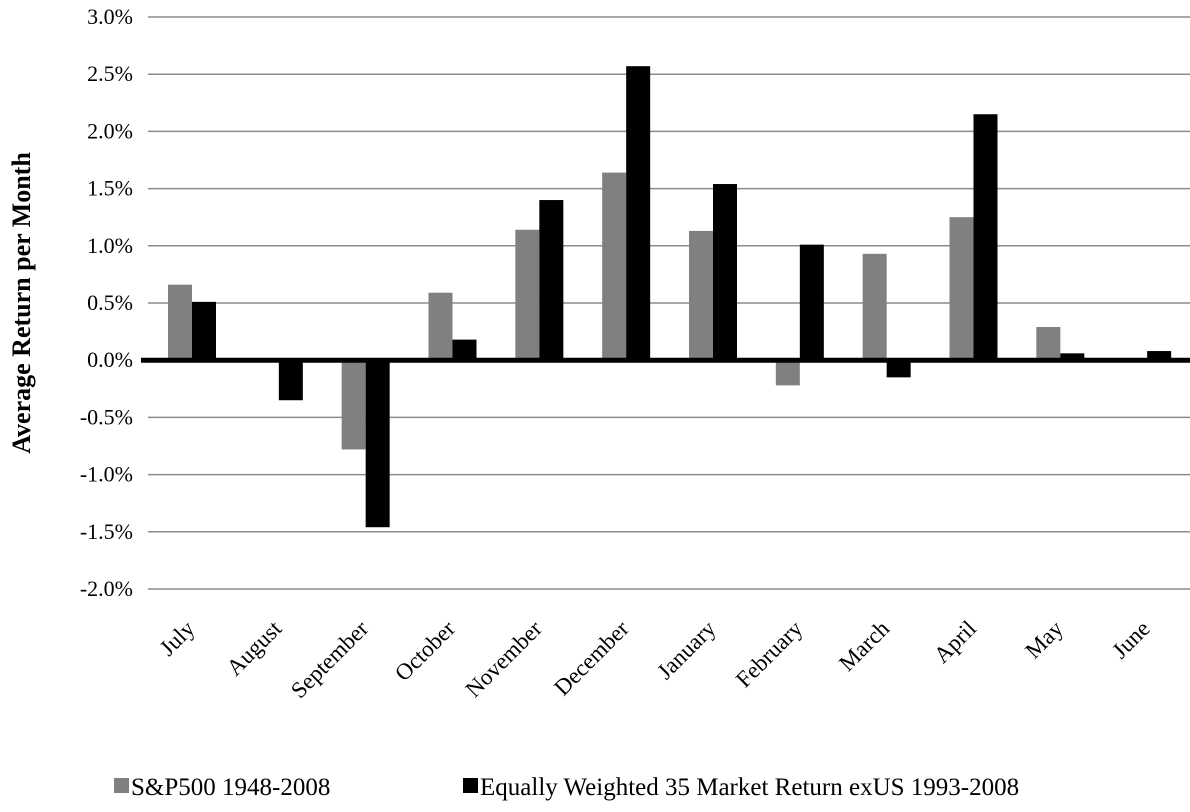 This screenshot has width=1190, height=812. I want to click on bar-sp500-february, so click(787, 373).